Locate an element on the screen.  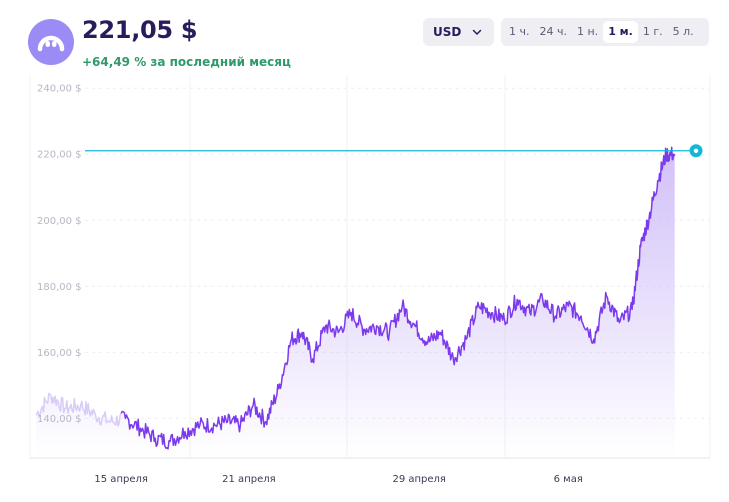
coin-logo-icon is located at coordinates (51, 42).